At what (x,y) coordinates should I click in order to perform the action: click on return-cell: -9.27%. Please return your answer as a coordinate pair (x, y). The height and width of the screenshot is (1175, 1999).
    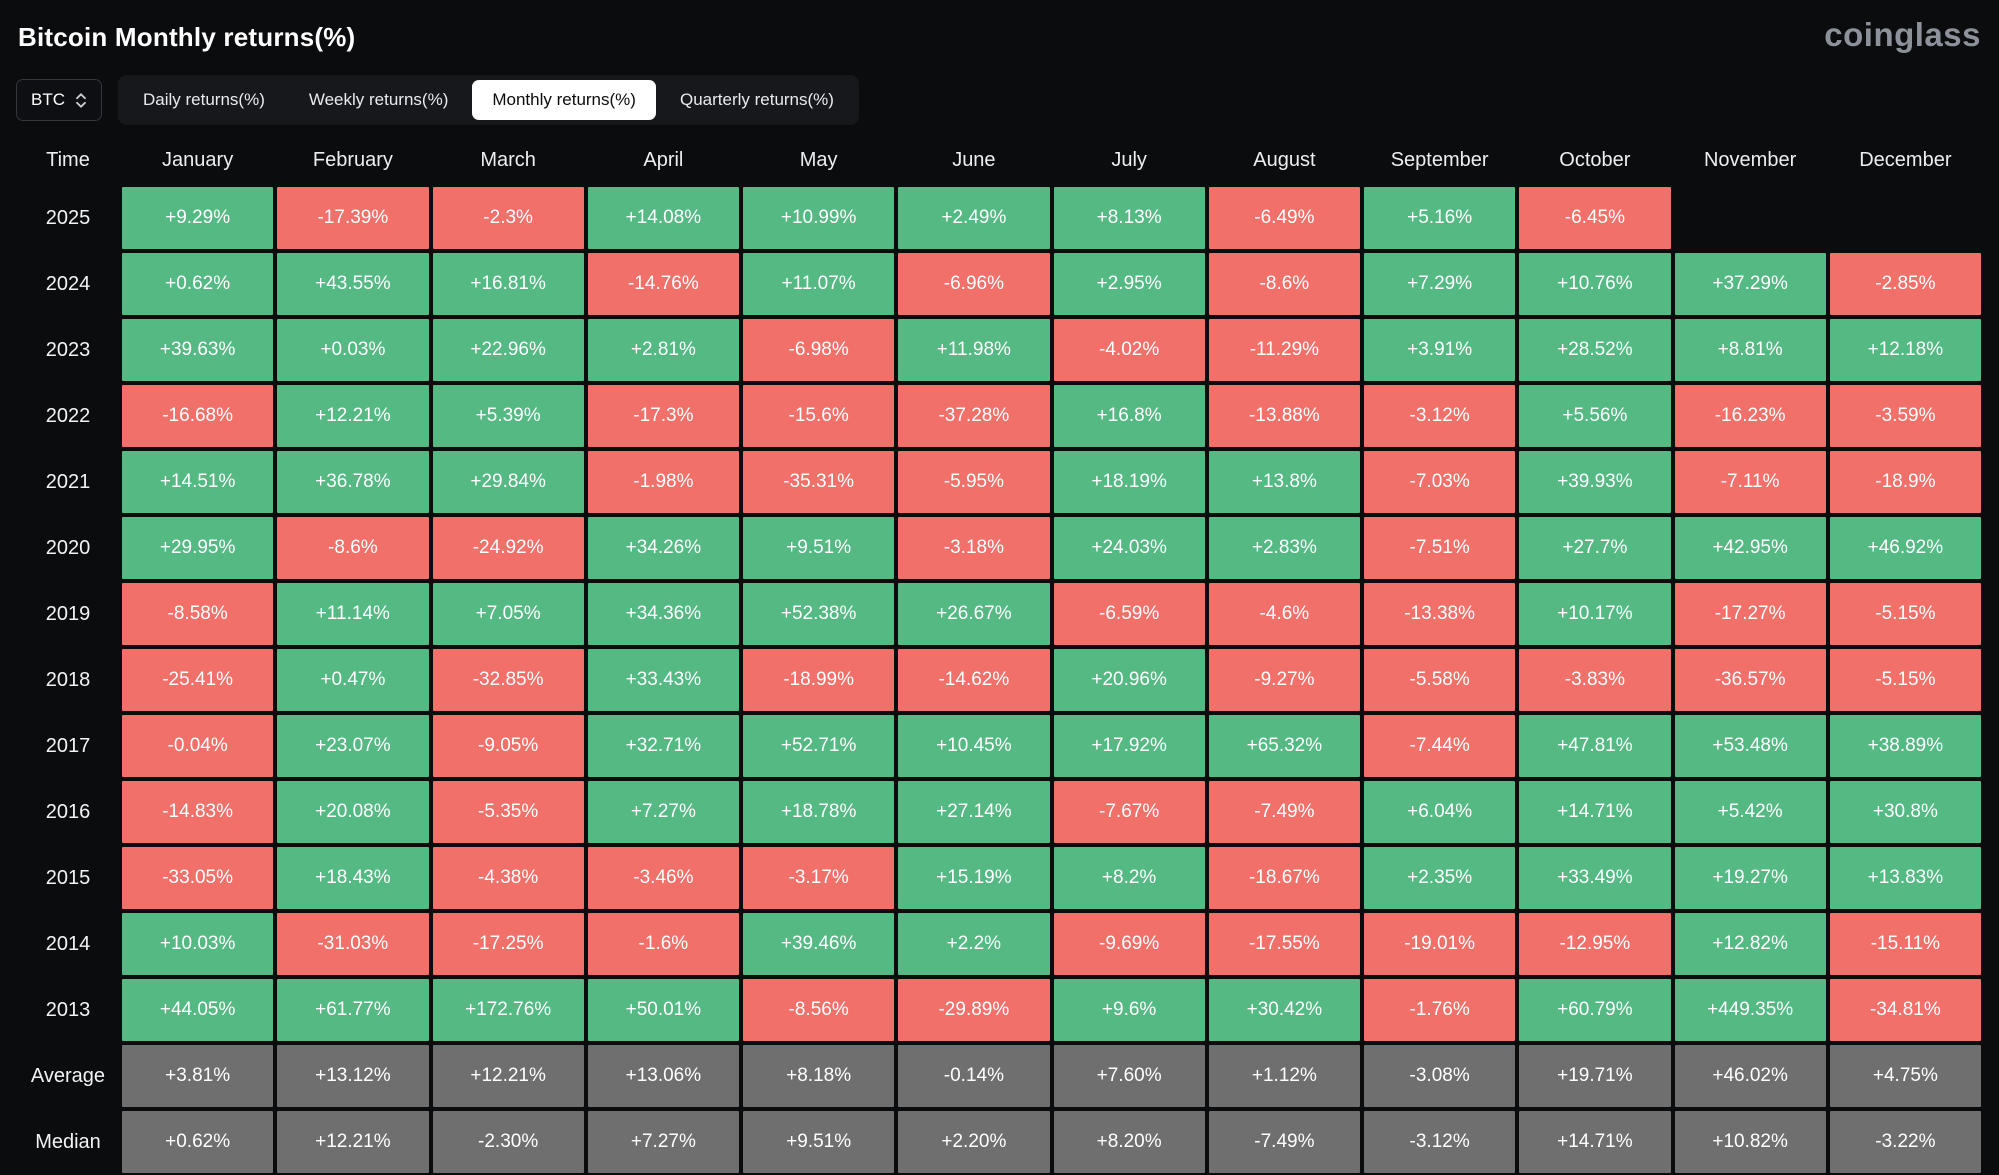
    Looking at the image, I should click on (1284, 680).